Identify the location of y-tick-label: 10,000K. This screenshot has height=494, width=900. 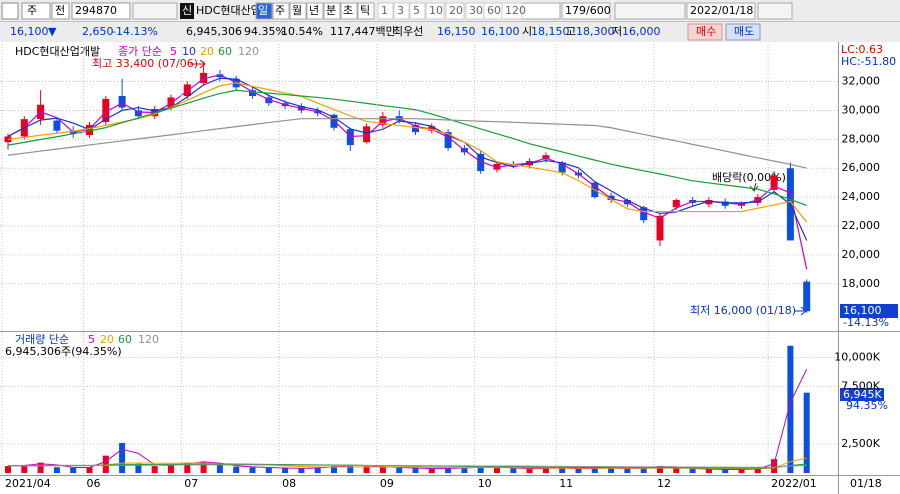
(857, 356).